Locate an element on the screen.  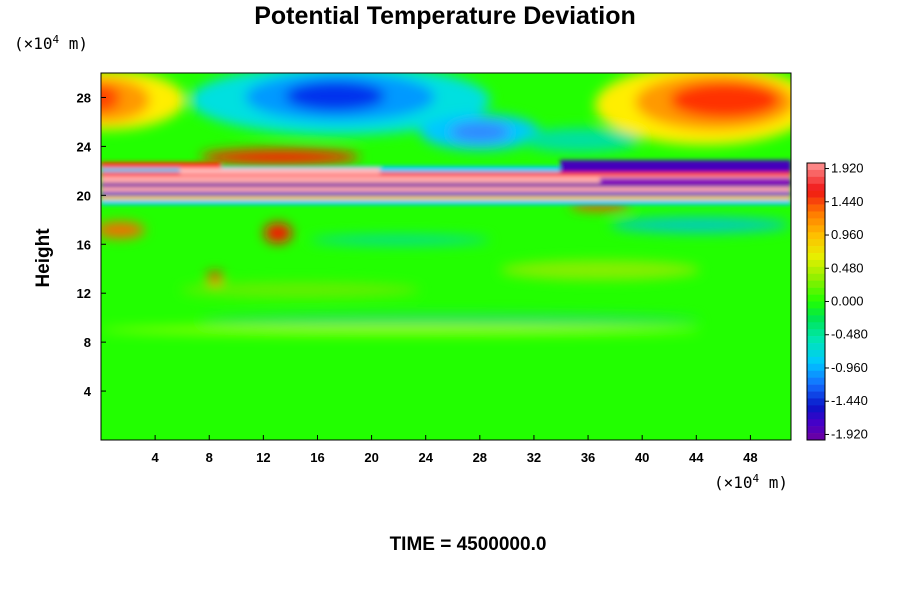
y-ticks: 4 8 12 16 20 24 28 is located at coordinates (91, 244).